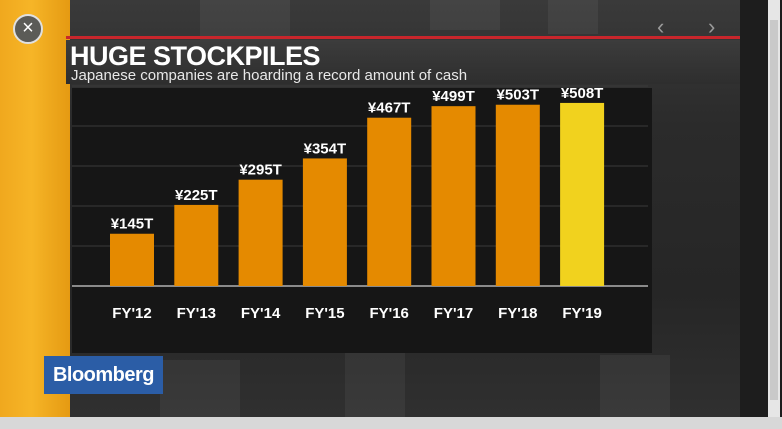 This screenshot has height=429, width=782. I want to click on next-arrow-icon: ›, so click(712, 26).